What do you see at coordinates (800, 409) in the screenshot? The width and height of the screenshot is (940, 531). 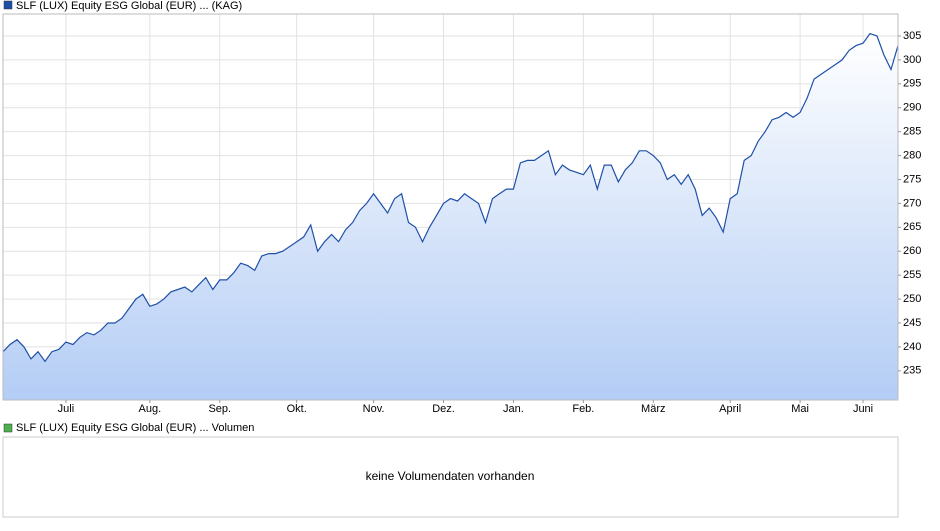 I see `x-tick-label: Mai` at bounding box center [800, 409].